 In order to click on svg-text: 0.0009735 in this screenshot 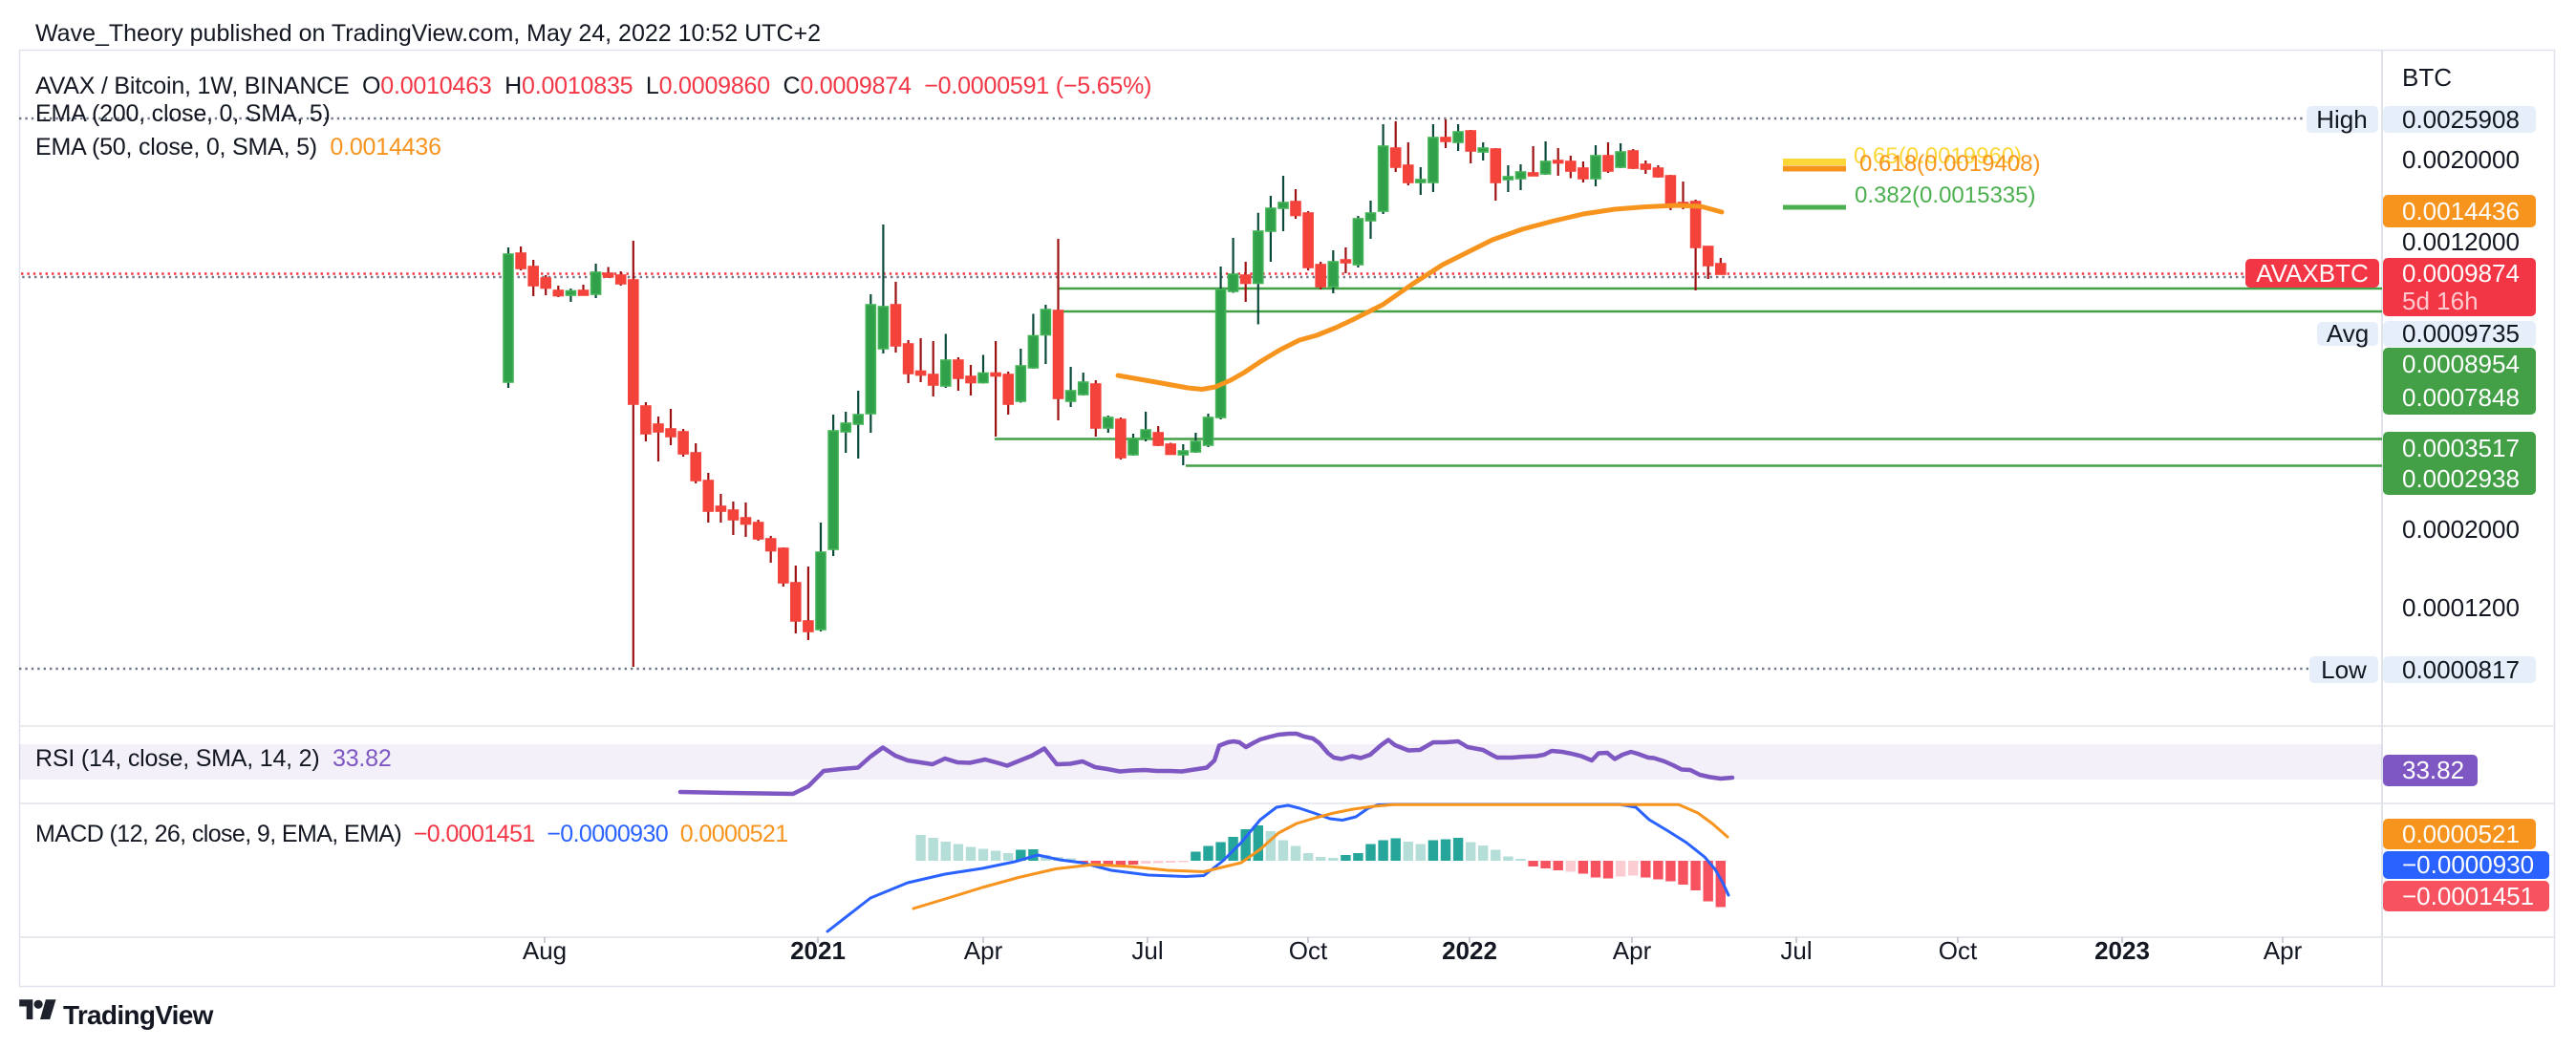, I will do `click(2461, 333)`.